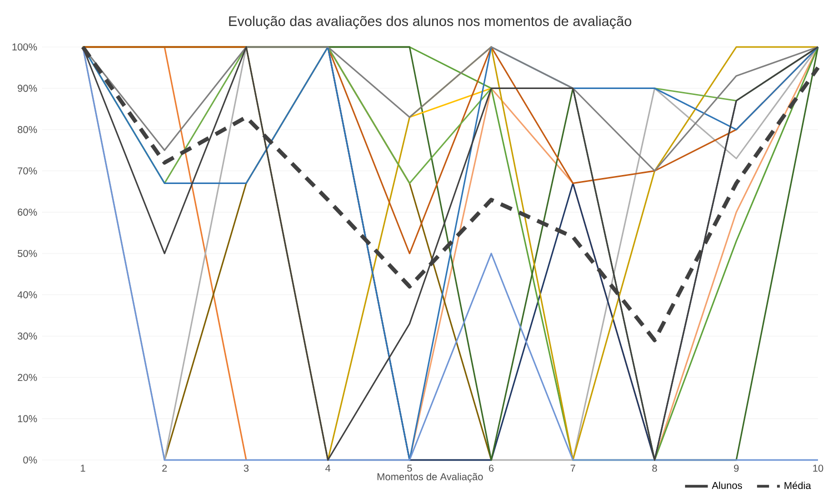  I want to click on x-axis-title: Momentos de Avaliação, so click(430, 477).